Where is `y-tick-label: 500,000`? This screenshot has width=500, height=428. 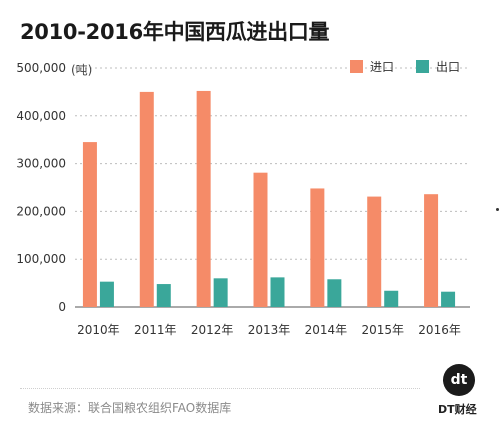 y-tick-label: 500,000 is located at coordinates (41, 68).